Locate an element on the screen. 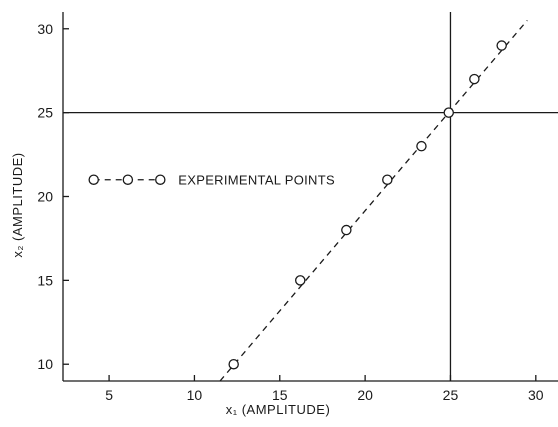 The width and height of the screenshot is (558, 427). y-tick-label: 30 is located at coordinates (45, 29).